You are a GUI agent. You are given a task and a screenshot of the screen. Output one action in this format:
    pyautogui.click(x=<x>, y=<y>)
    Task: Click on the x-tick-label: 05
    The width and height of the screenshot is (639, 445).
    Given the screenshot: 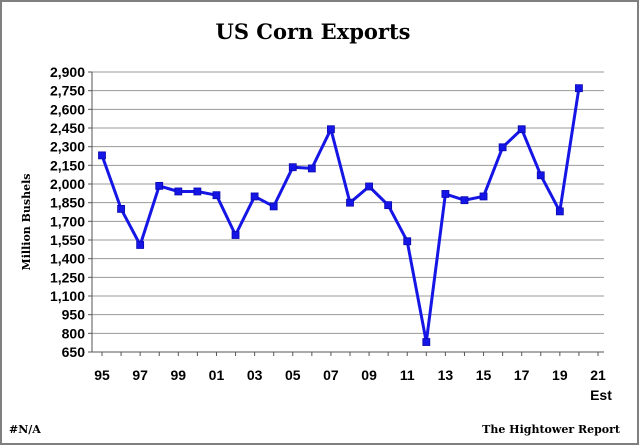 What is the action you would take?
    pyautogui.click(x=293, y=375)
    